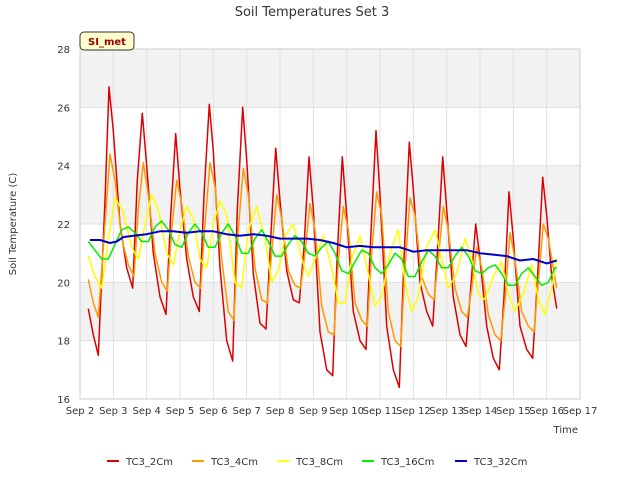 The width and height of the screenshot is (640, 480). I want to click on legend-label: TC3_8Cm, so click(319, 462).